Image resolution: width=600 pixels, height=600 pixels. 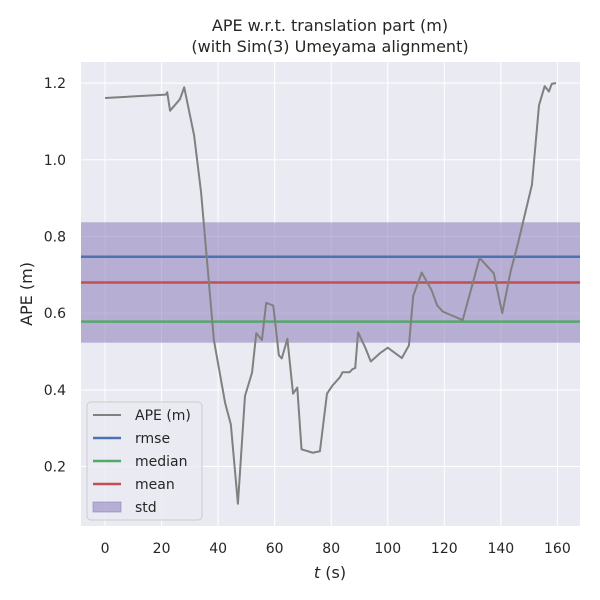 I want to click on legend-label: std, so click(x=146, y=508).